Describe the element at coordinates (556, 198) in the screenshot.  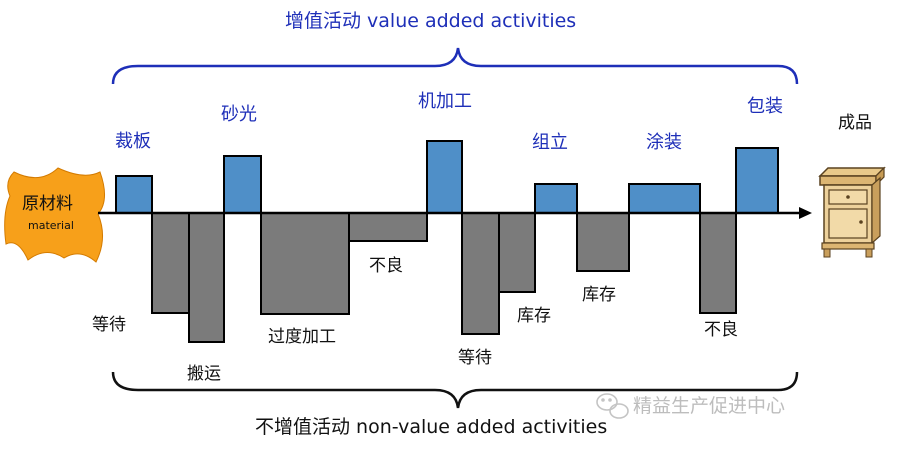
I see `block-assembly` at that location.